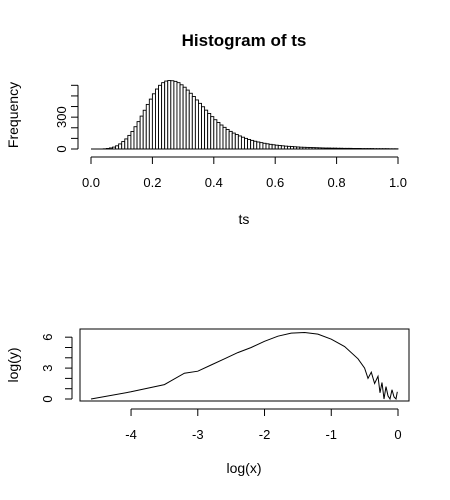  I want to click on loglog-y-tick-label: 0, so click(47, 398).